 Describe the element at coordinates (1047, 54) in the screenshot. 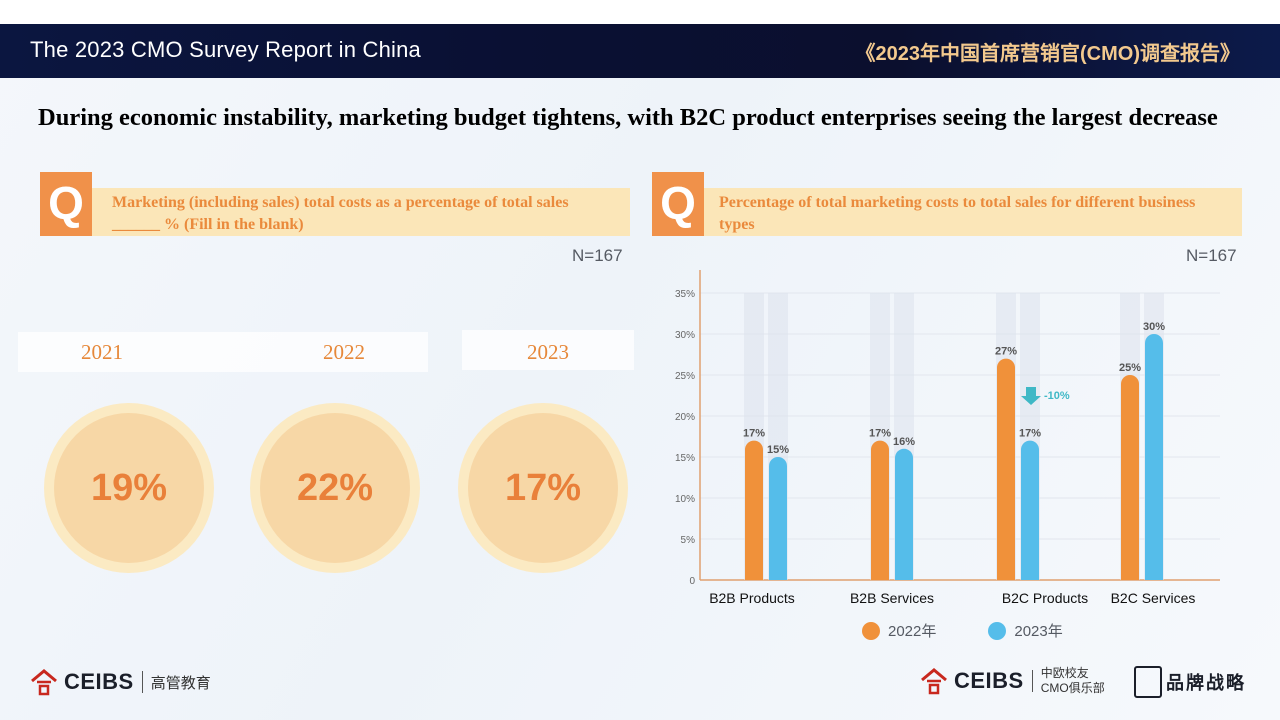

I see `report-title-cn: 《2023年中国首席营销官(CMO)调查报告》` at that location.